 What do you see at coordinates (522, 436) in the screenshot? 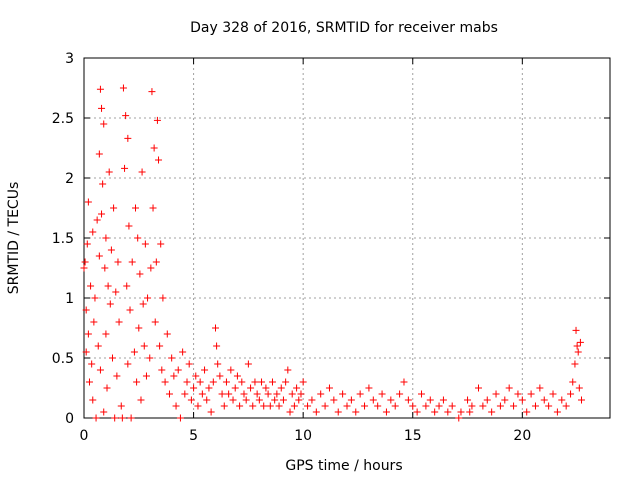
I see `x-tick-label: 20` at bounding box center [522, 436].